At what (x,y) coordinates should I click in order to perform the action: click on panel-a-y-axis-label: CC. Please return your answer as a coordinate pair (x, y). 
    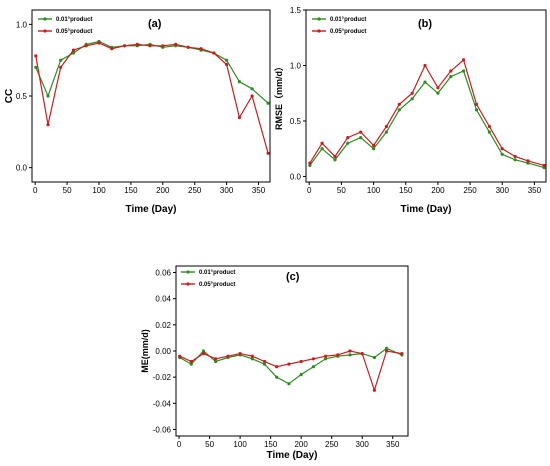
    Looking at the image, I should click on (9, 96).